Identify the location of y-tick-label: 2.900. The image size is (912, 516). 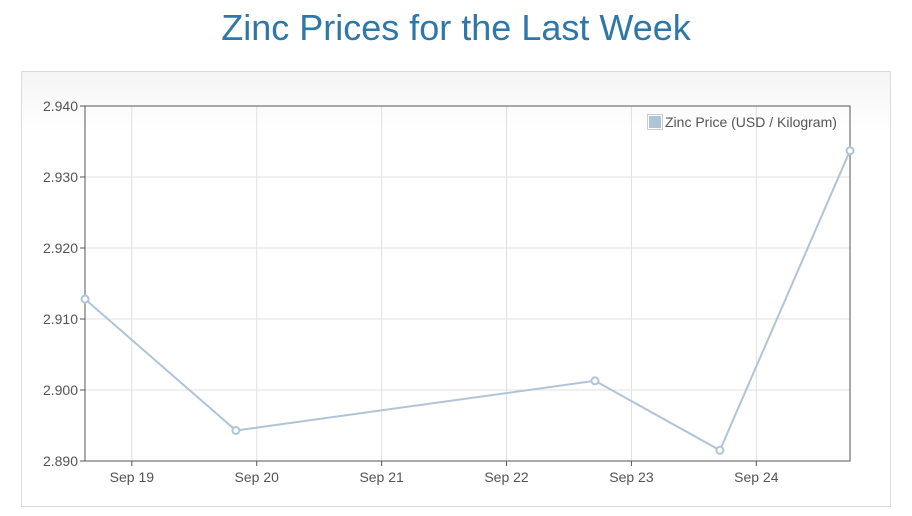
(60, 390).